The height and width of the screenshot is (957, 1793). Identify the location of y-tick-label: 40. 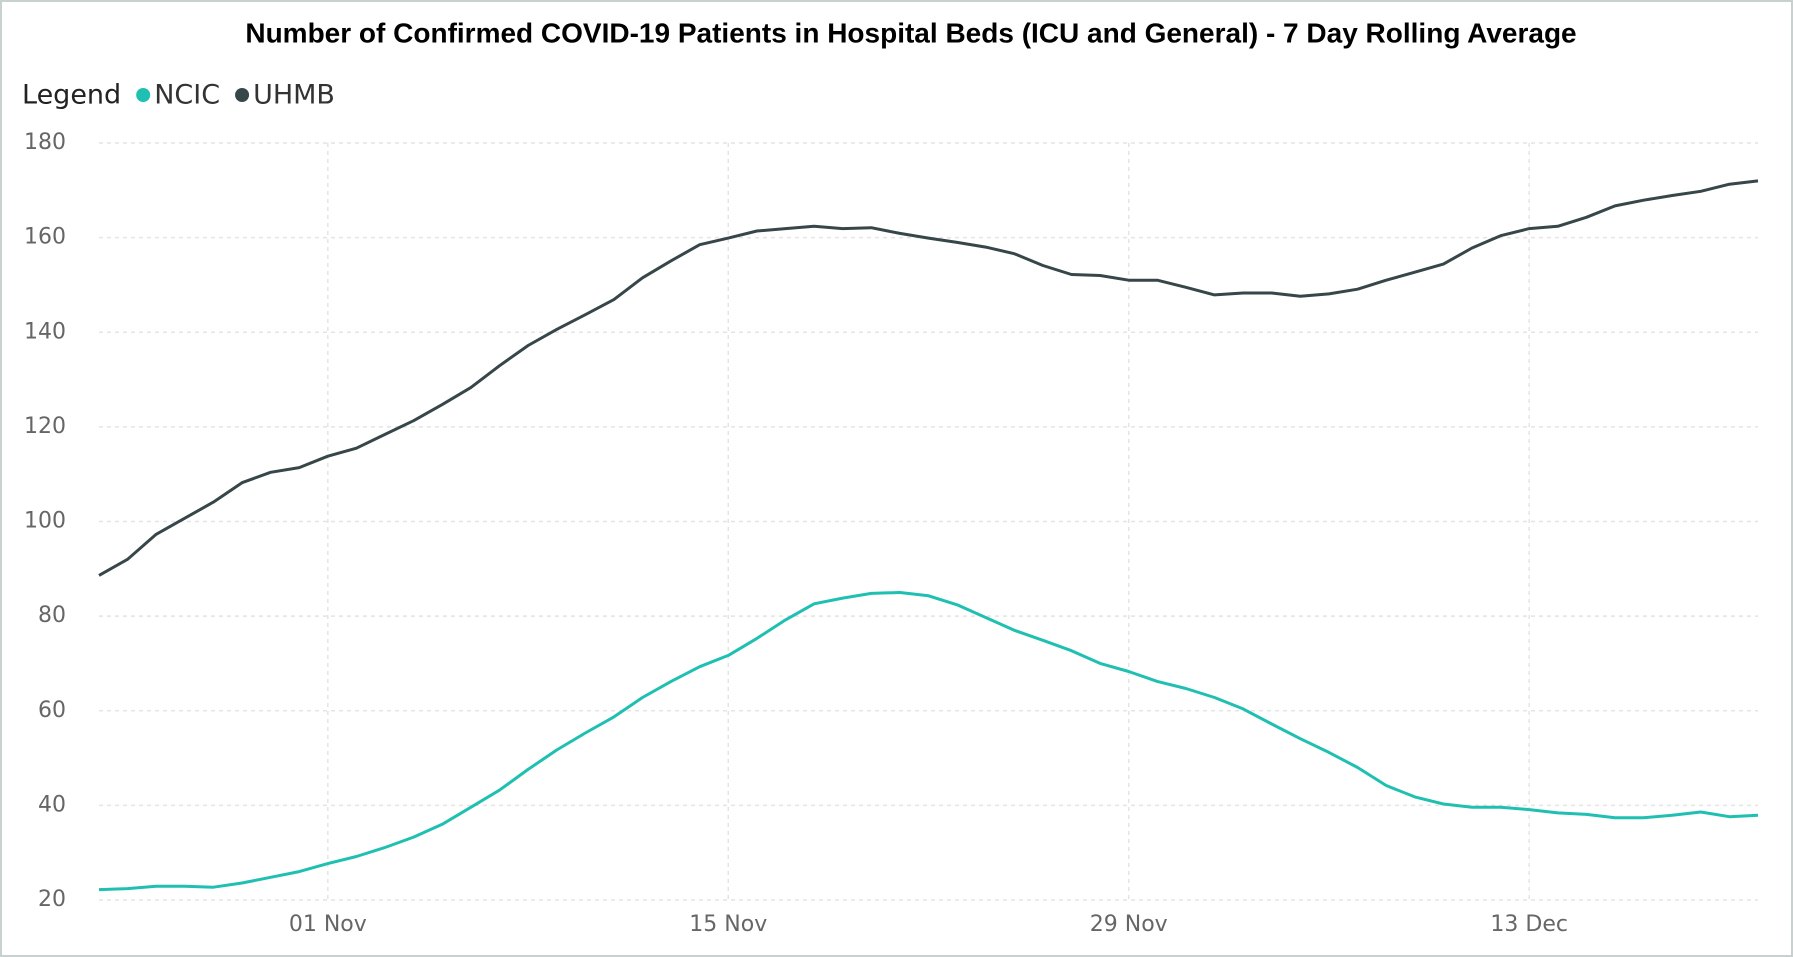
(52, 804).